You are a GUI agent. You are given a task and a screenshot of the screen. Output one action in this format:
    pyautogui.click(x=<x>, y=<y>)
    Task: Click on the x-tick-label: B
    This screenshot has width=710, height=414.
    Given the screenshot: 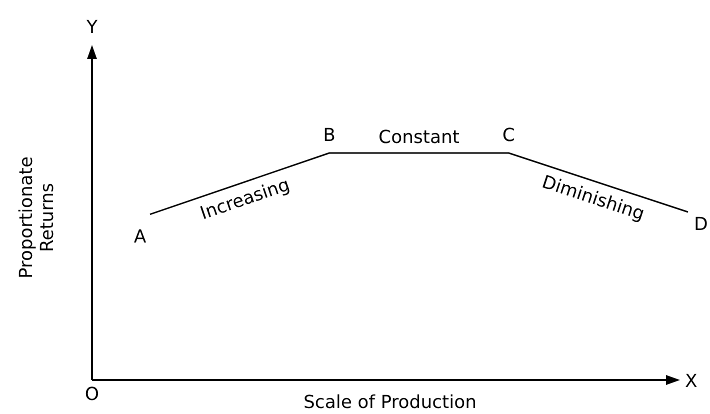 What is the action you would take?
    pyautogui.click(x=329, y=135)
    